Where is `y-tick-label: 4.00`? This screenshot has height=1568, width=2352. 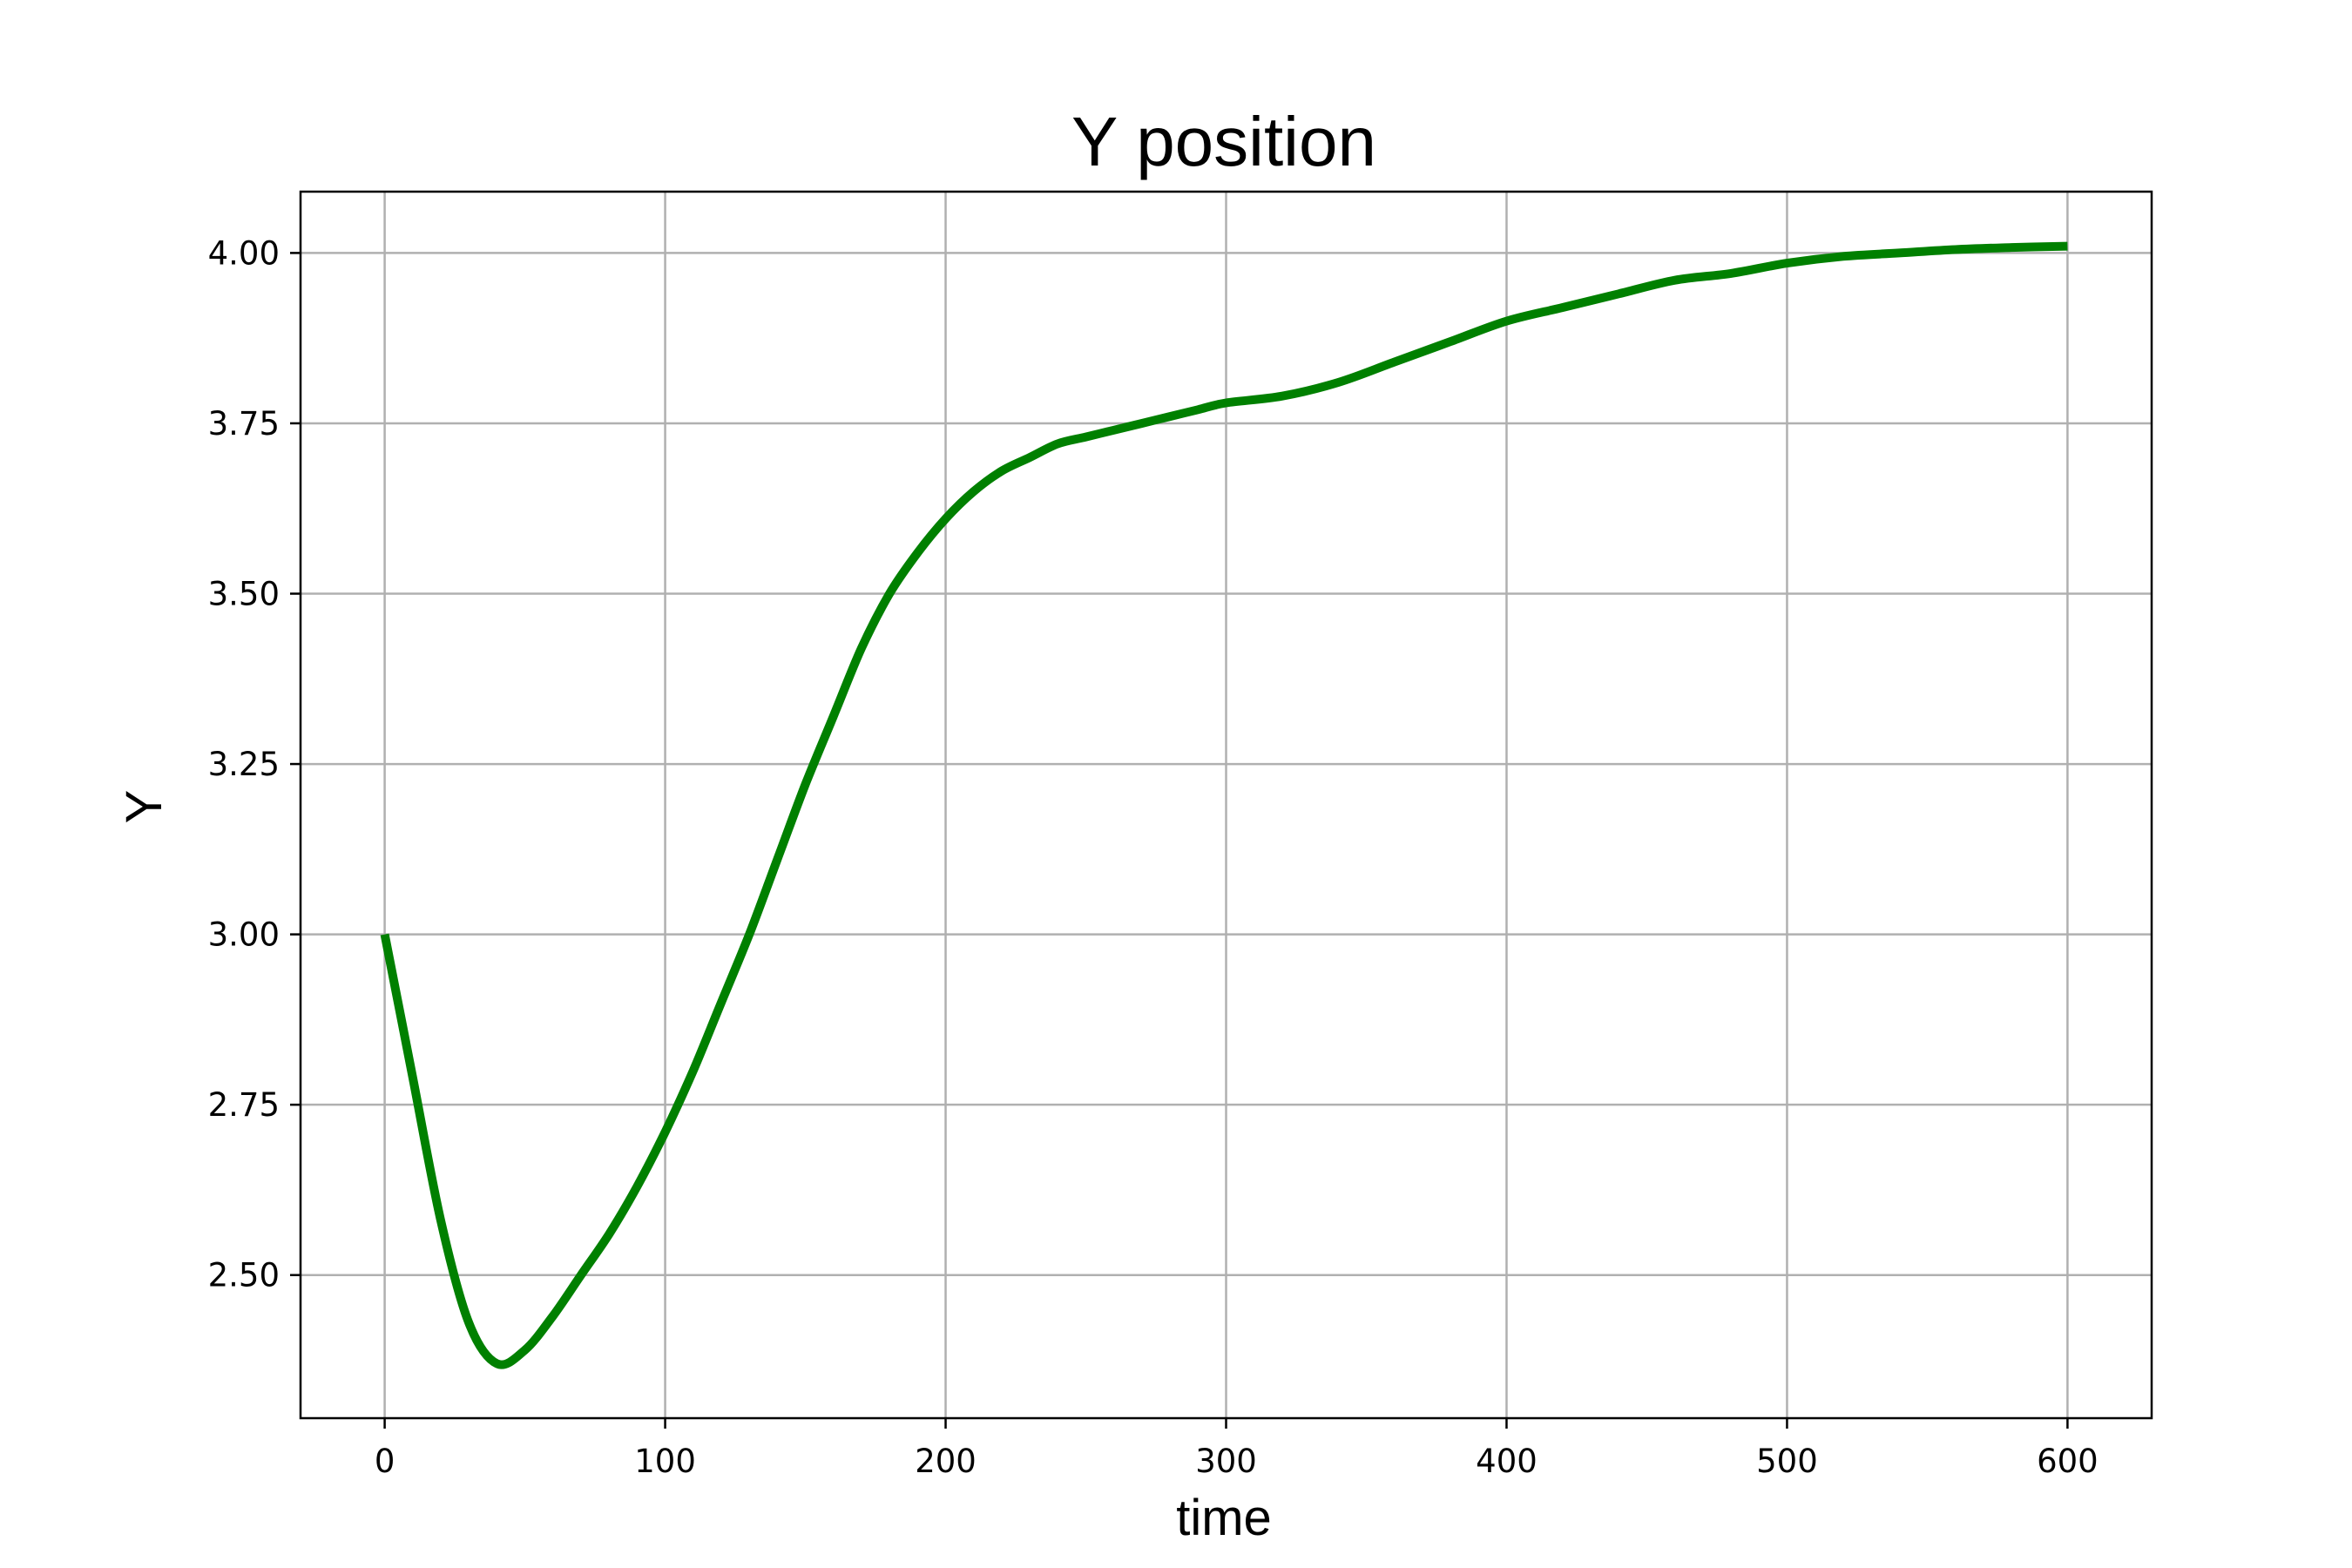
y-tick-label: 4.00 is located at coordinates (244, 253).